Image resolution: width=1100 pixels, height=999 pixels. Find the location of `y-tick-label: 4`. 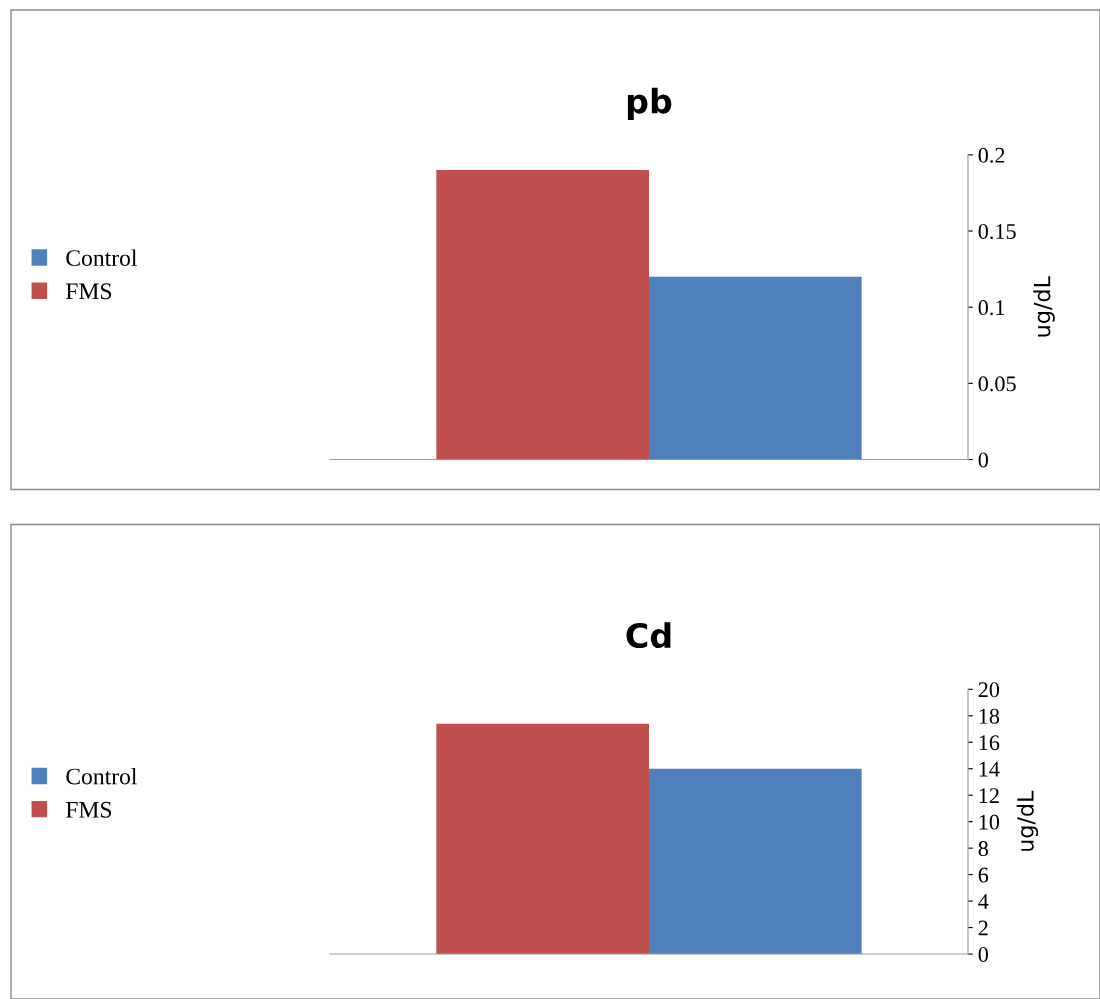

y-tick-label: 4 is located at coordinates (983, 901).